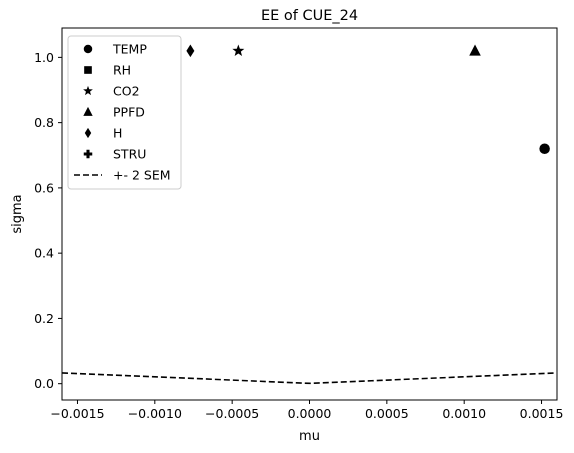 The image size is (574, 453). I want to click on legend-item-2-sem: +- 2 SEM, so click(122, 175).